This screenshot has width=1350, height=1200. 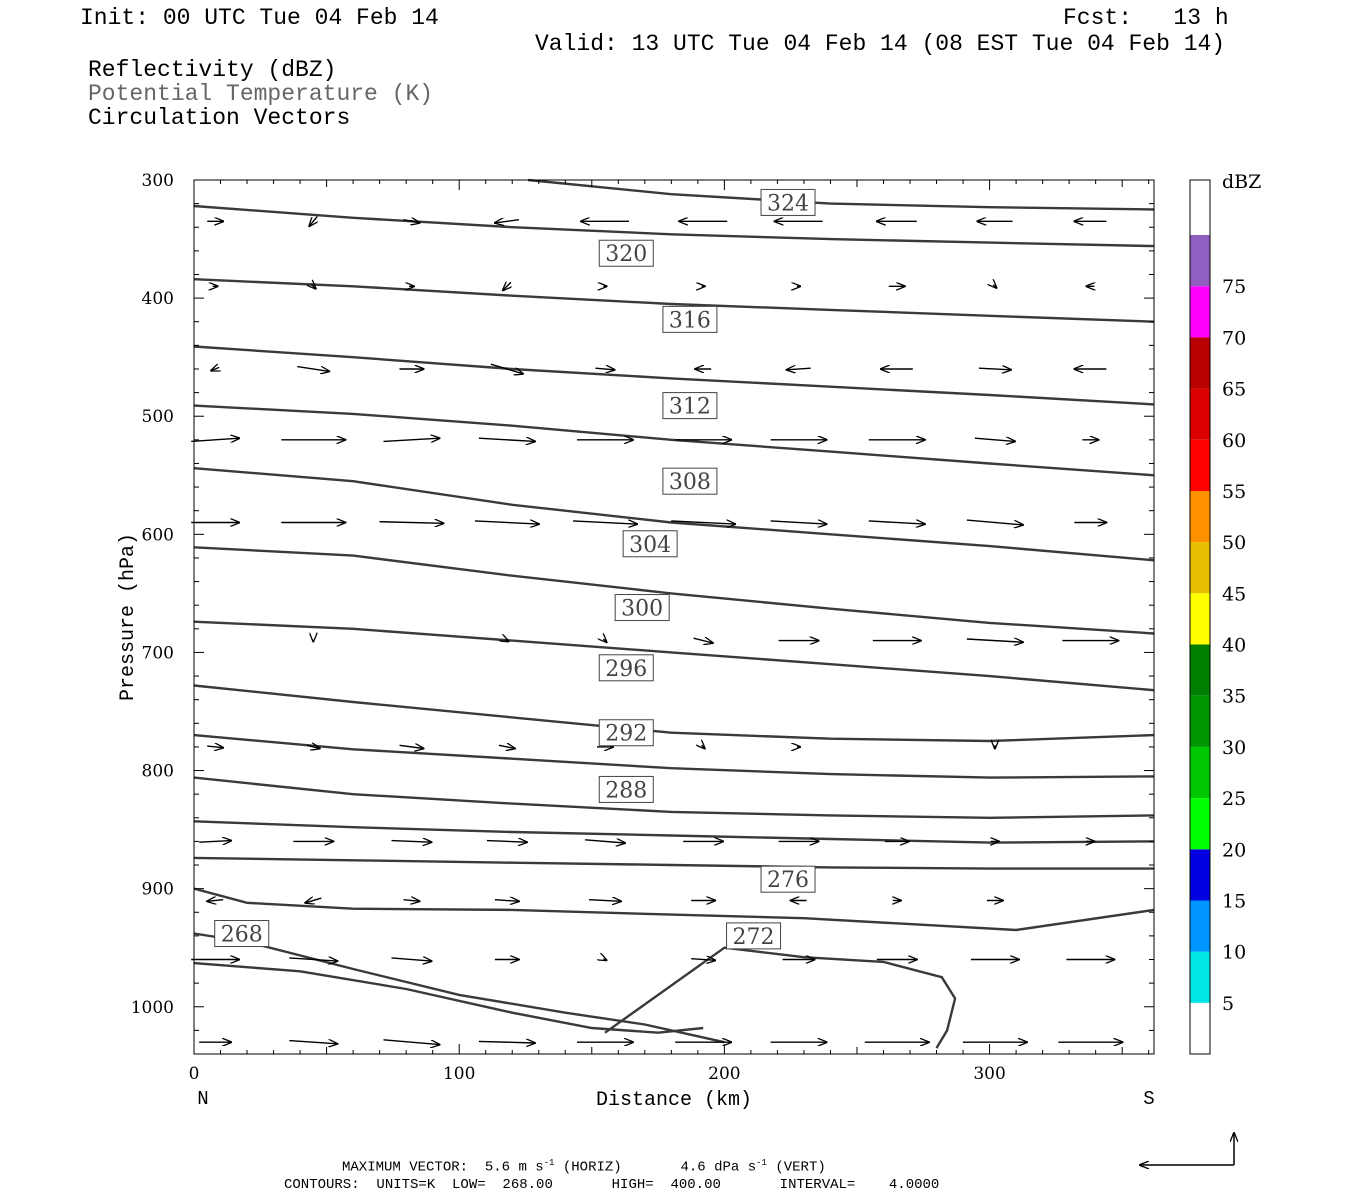 I want to click on reference-vector, so click(x=1187, y=1149).